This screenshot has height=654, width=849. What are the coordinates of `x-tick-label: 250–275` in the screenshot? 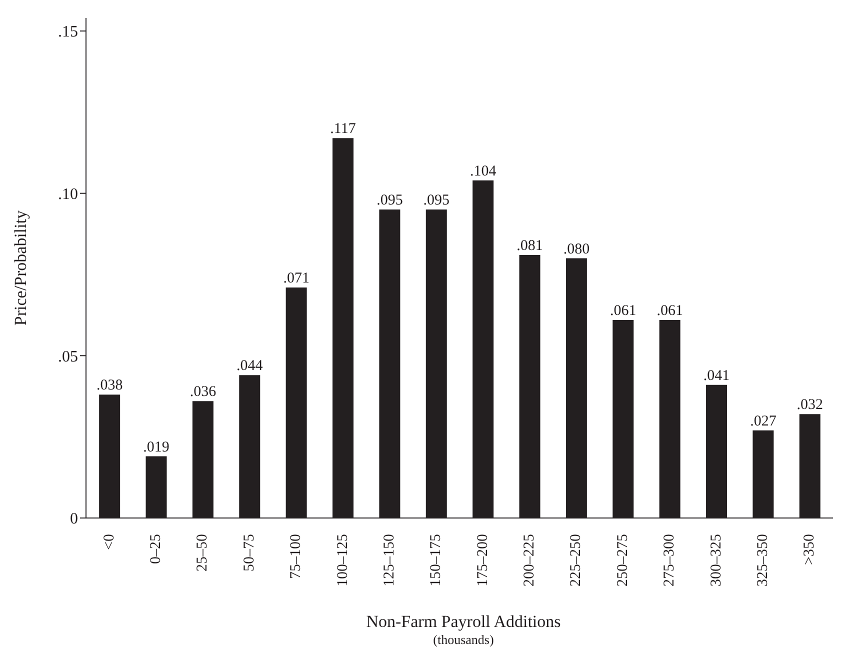 It's located at (622, 560).